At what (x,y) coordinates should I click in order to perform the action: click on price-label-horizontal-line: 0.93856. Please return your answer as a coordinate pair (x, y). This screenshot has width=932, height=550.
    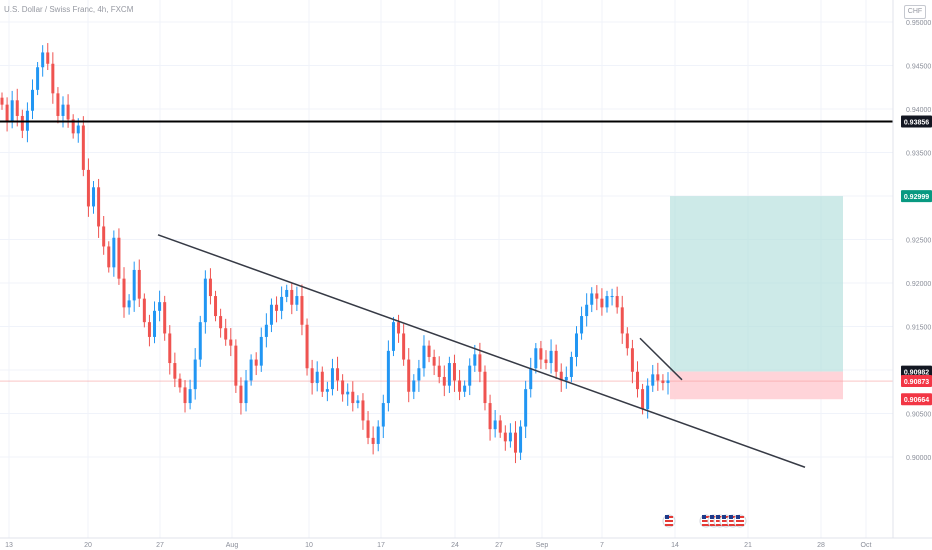
    Looking at the image, I should click on (916, 121).